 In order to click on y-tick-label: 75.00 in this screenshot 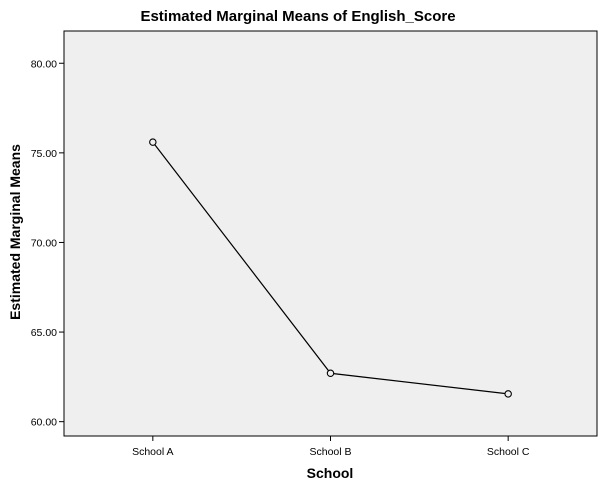, I will do `click(44, 154)`.